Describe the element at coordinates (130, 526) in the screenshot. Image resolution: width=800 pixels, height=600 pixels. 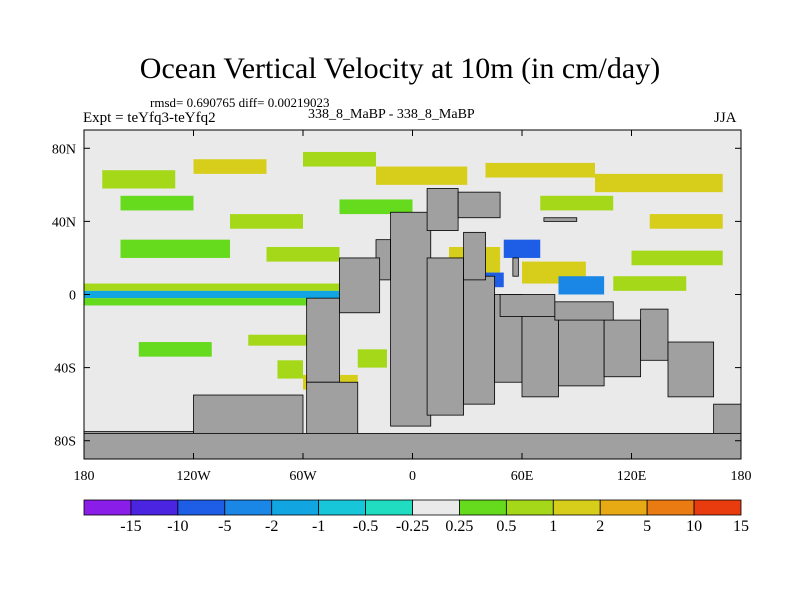
I see `colorbar-label: -15` at that location.